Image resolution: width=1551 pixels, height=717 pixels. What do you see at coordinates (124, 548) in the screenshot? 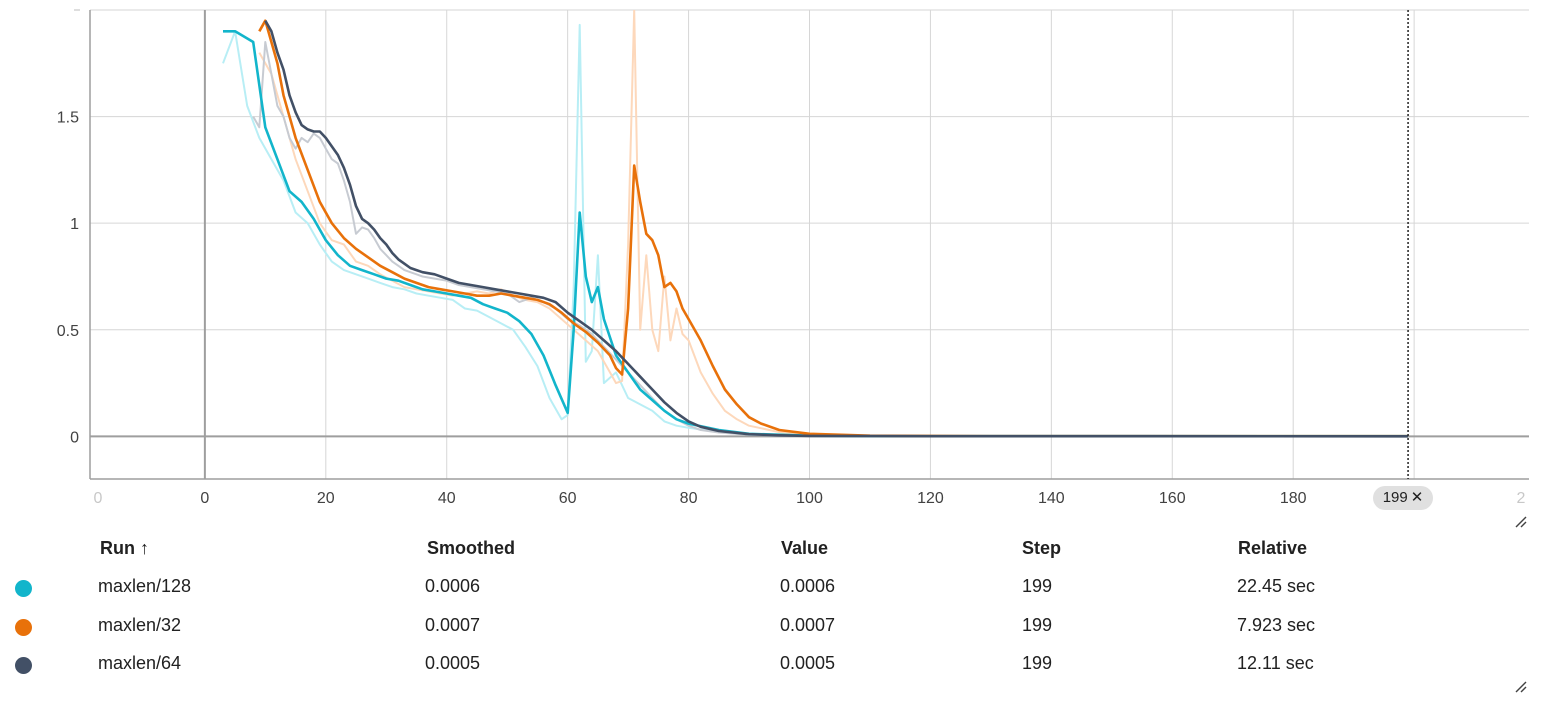
I see `header-run: Run ↑` at bounding box center [124, 548].